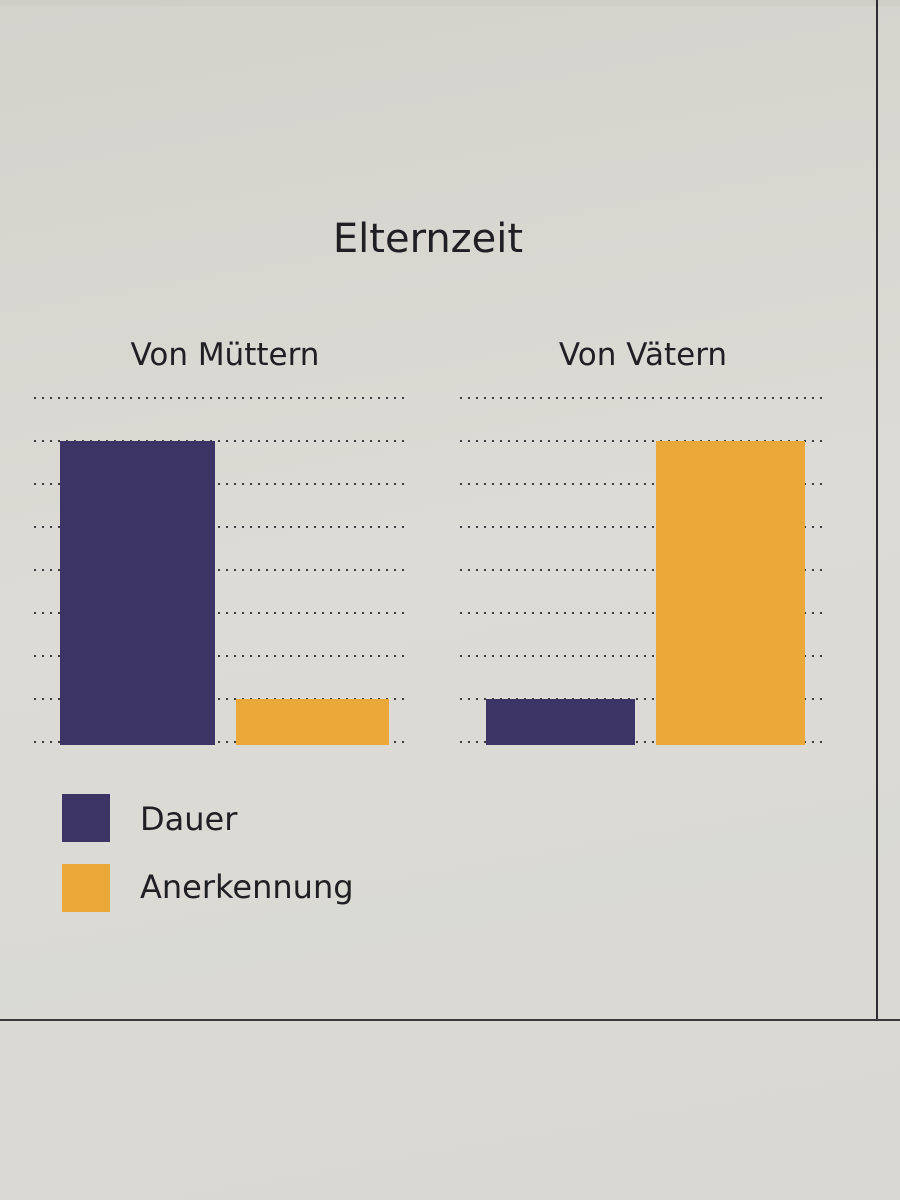  I want to click on bar-1-anerkennung, so click(730, 593).